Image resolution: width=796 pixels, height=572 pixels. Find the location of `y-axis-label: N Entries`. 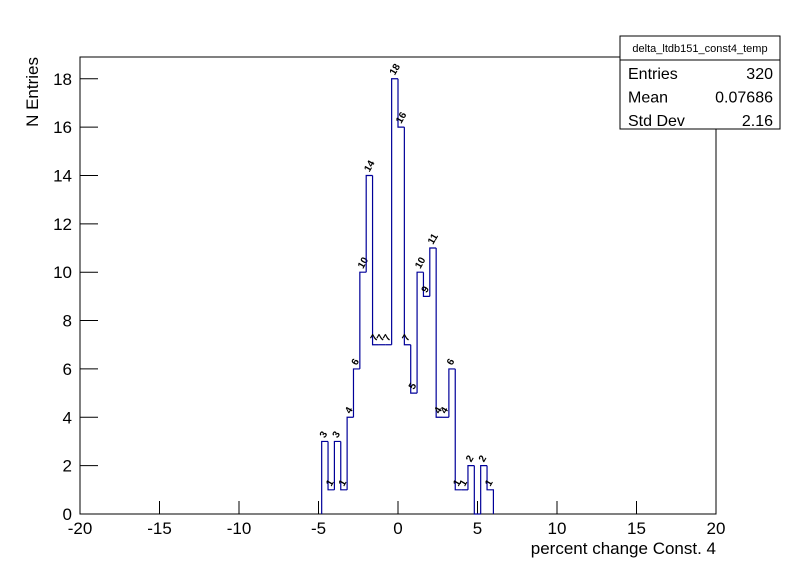

y-axis-label: N Entries is located at coordinates (32, 92).